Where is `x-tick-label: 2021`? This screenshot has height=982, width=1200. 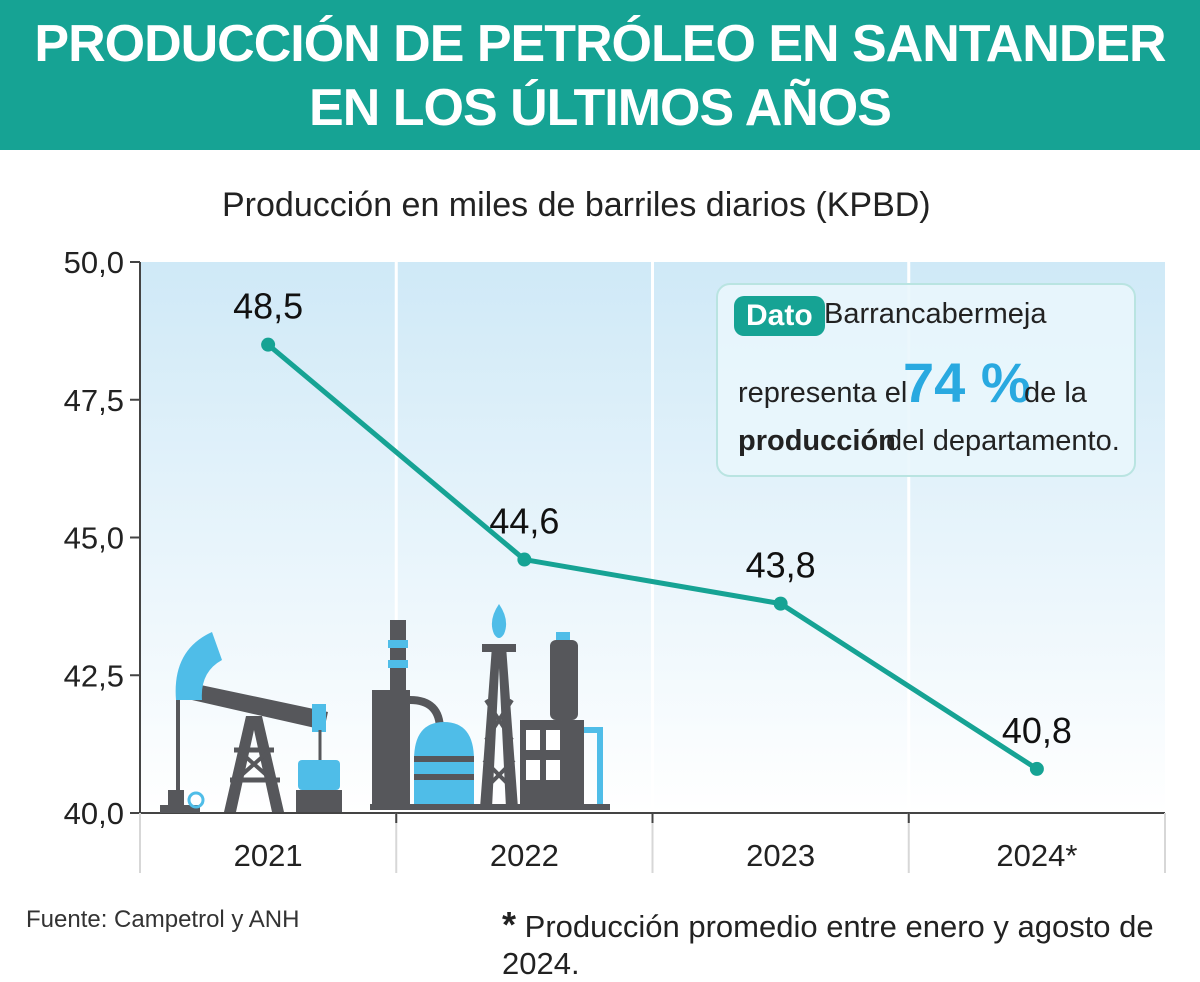 x-tick-label: 2021 is located at coordinates (268, 855).